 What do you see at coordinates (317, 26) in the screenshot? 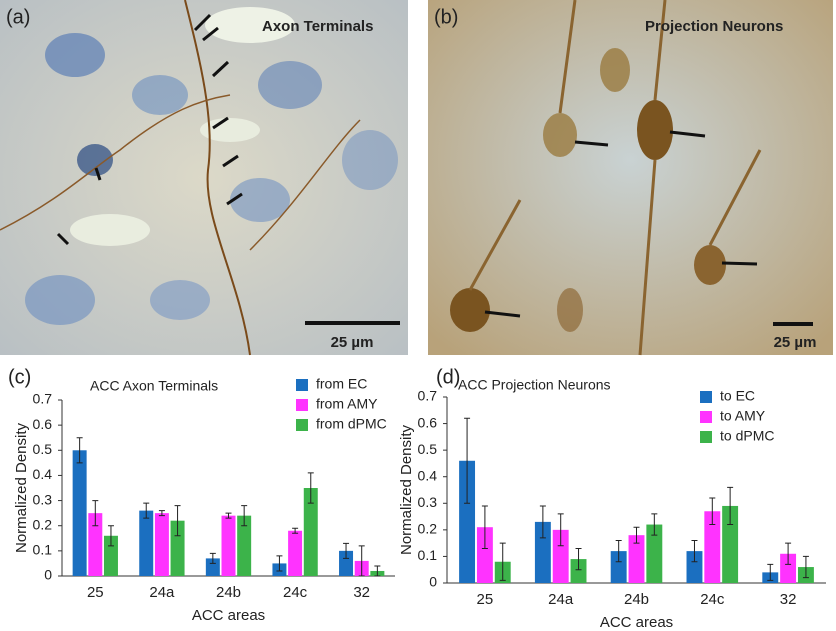
I see `image-title: Axon Terminals` at bounding box center [317, 26].